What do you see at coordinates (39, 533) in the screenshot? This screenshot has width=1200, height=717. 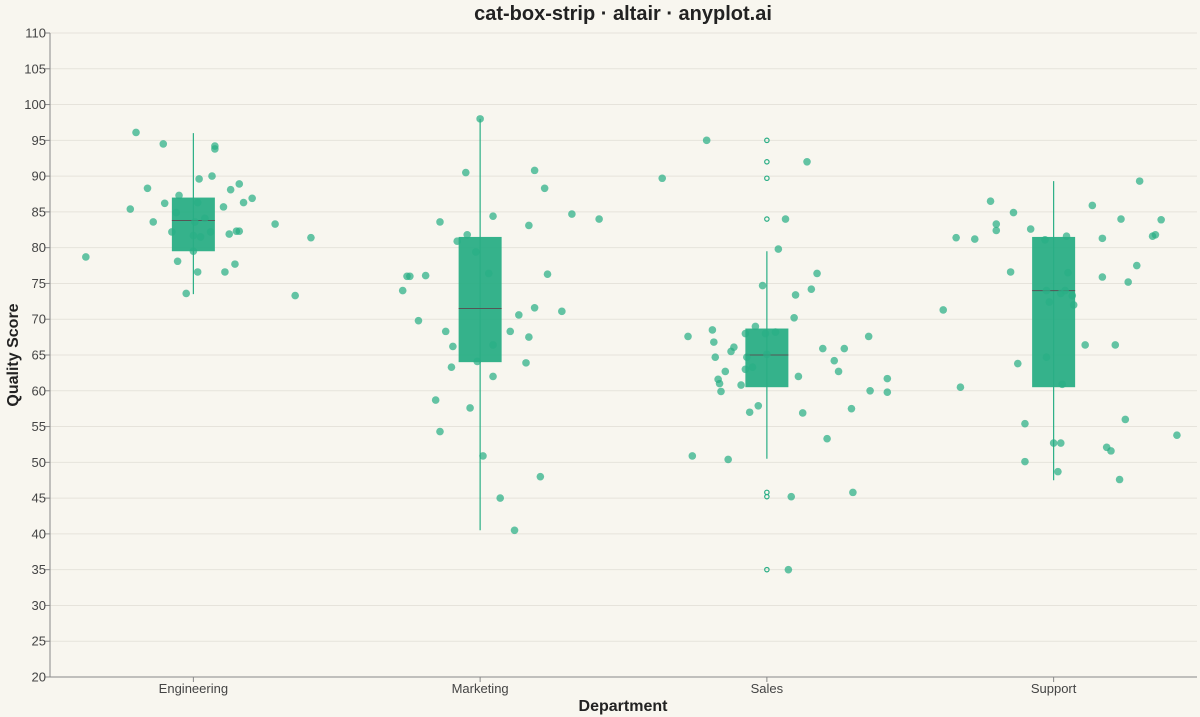 I see `y-tick-label: 40` at bounding box center [39, 533].